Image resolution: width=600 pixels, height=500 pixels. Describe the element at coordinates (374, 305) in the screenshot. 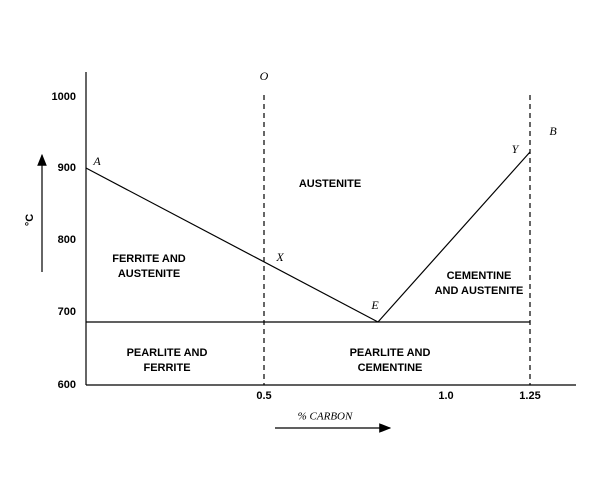

I see `point-label: E` at that location.